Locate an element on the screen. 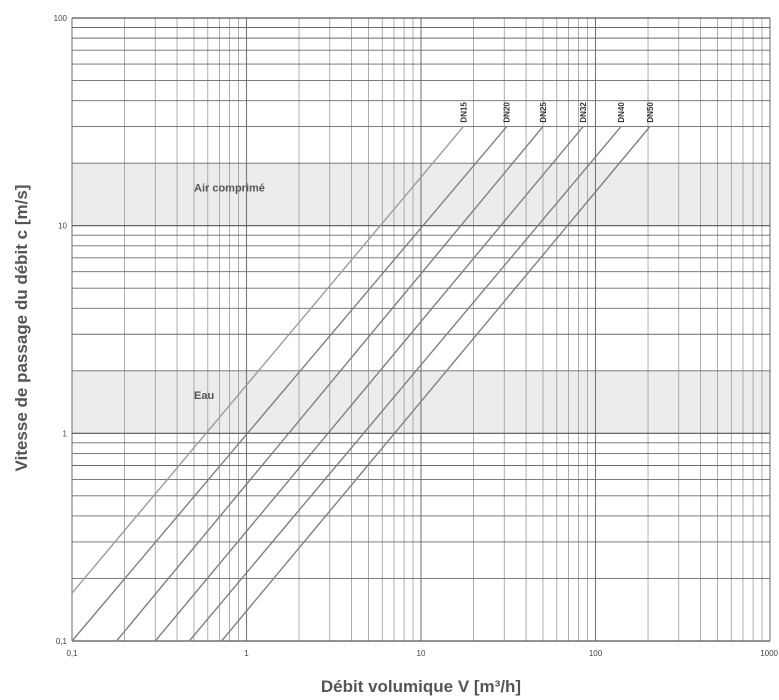 The width and height of the screenshot is (779, 700). x-tick-label: 0,1 is located at coordinates (72, 653).